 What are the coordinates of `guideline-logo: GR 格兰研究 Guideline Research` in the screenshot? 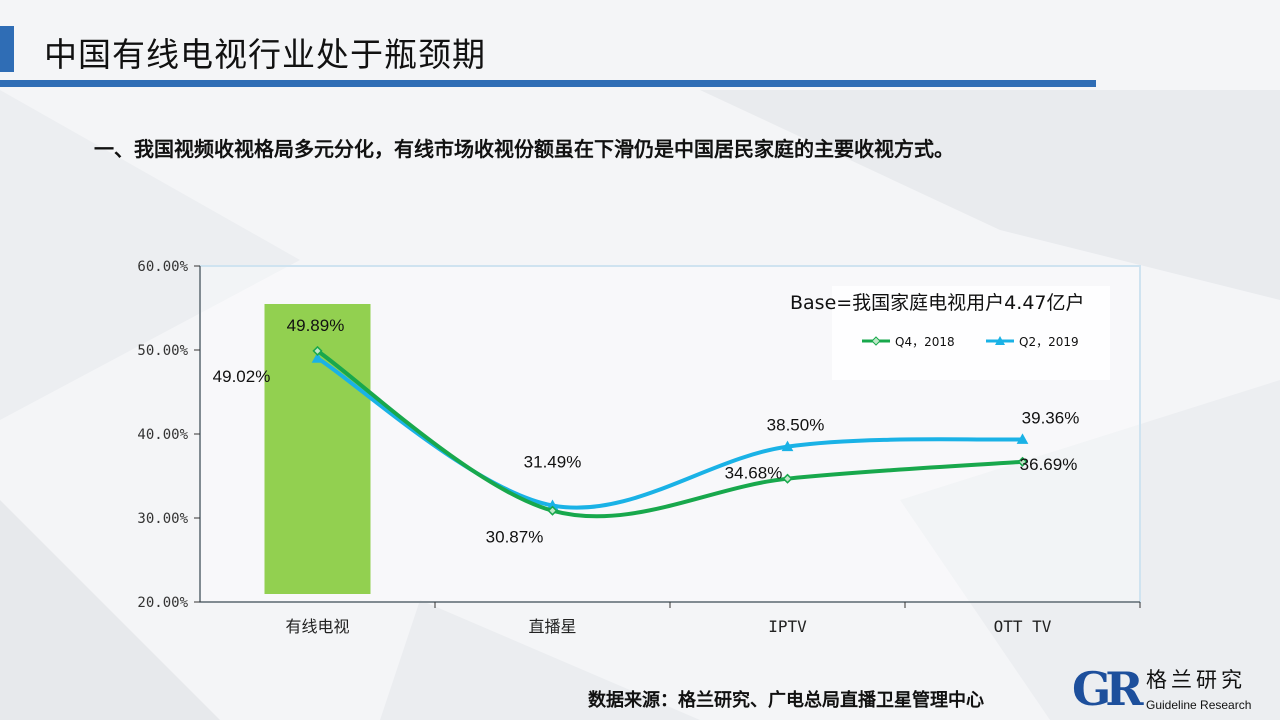 It's located at (1172, 688).